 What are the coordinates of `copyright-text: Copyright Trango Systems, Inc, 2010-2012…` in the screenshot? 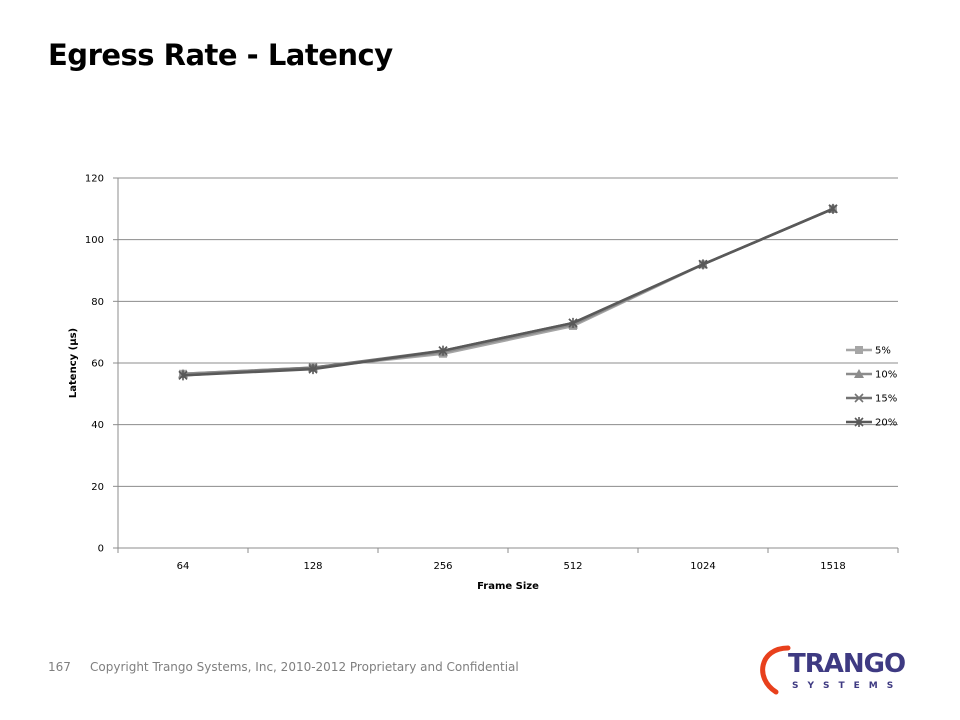 It's located at (304, 667).